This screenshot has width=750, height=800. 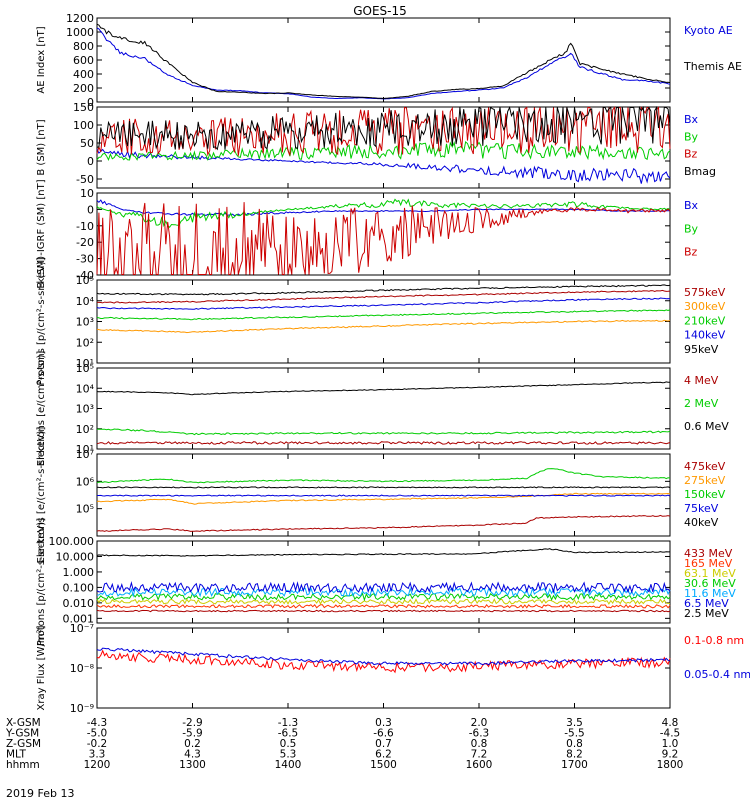 What do you see at coordinates (383, 552) in the screenshot?
I see `series-line-2-5-mev` at bounding box center [383, 552].